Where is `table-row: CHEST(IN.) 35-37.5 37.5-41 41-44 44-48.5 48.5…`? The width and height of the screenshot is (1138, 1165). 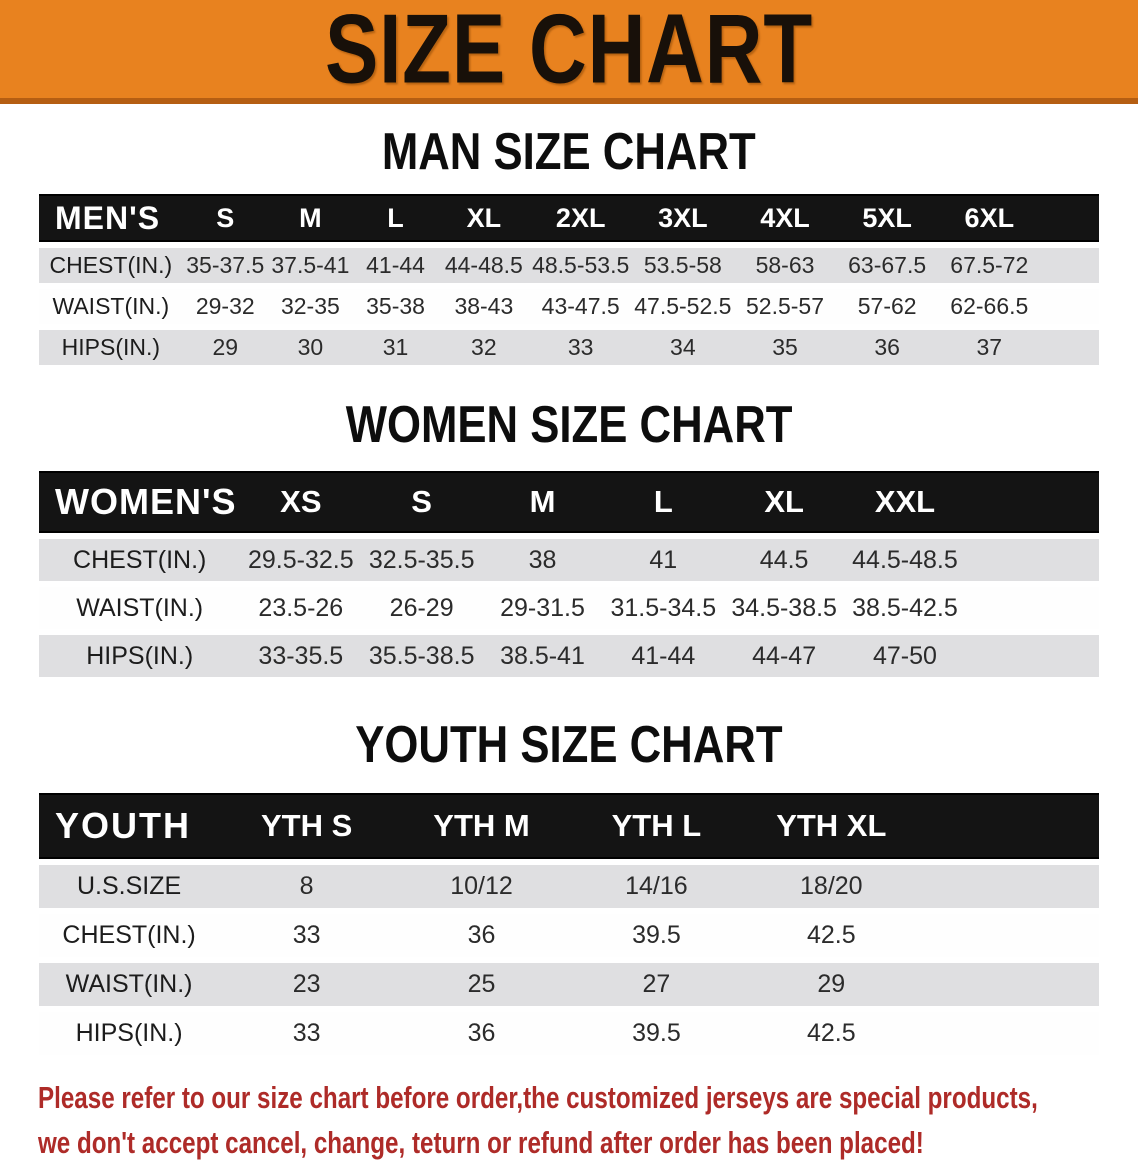
table-row: CHEST(IN.) 35-37.5 37.5-41 41-44 44-48.5 48.5… is located at coordinates (569, 262).